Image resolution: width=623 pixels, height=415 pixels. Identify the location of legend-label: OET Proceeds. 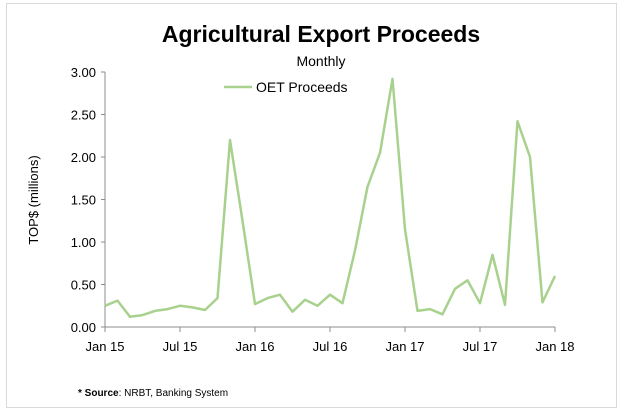
(302, 87).